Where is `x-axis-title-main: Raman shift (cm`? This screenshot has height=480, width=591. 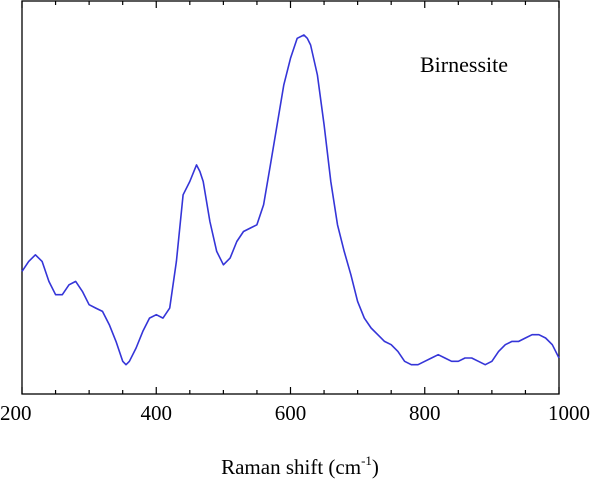
x-axis-title-main: Raman shift (cm is located at coordinates (291, 467).